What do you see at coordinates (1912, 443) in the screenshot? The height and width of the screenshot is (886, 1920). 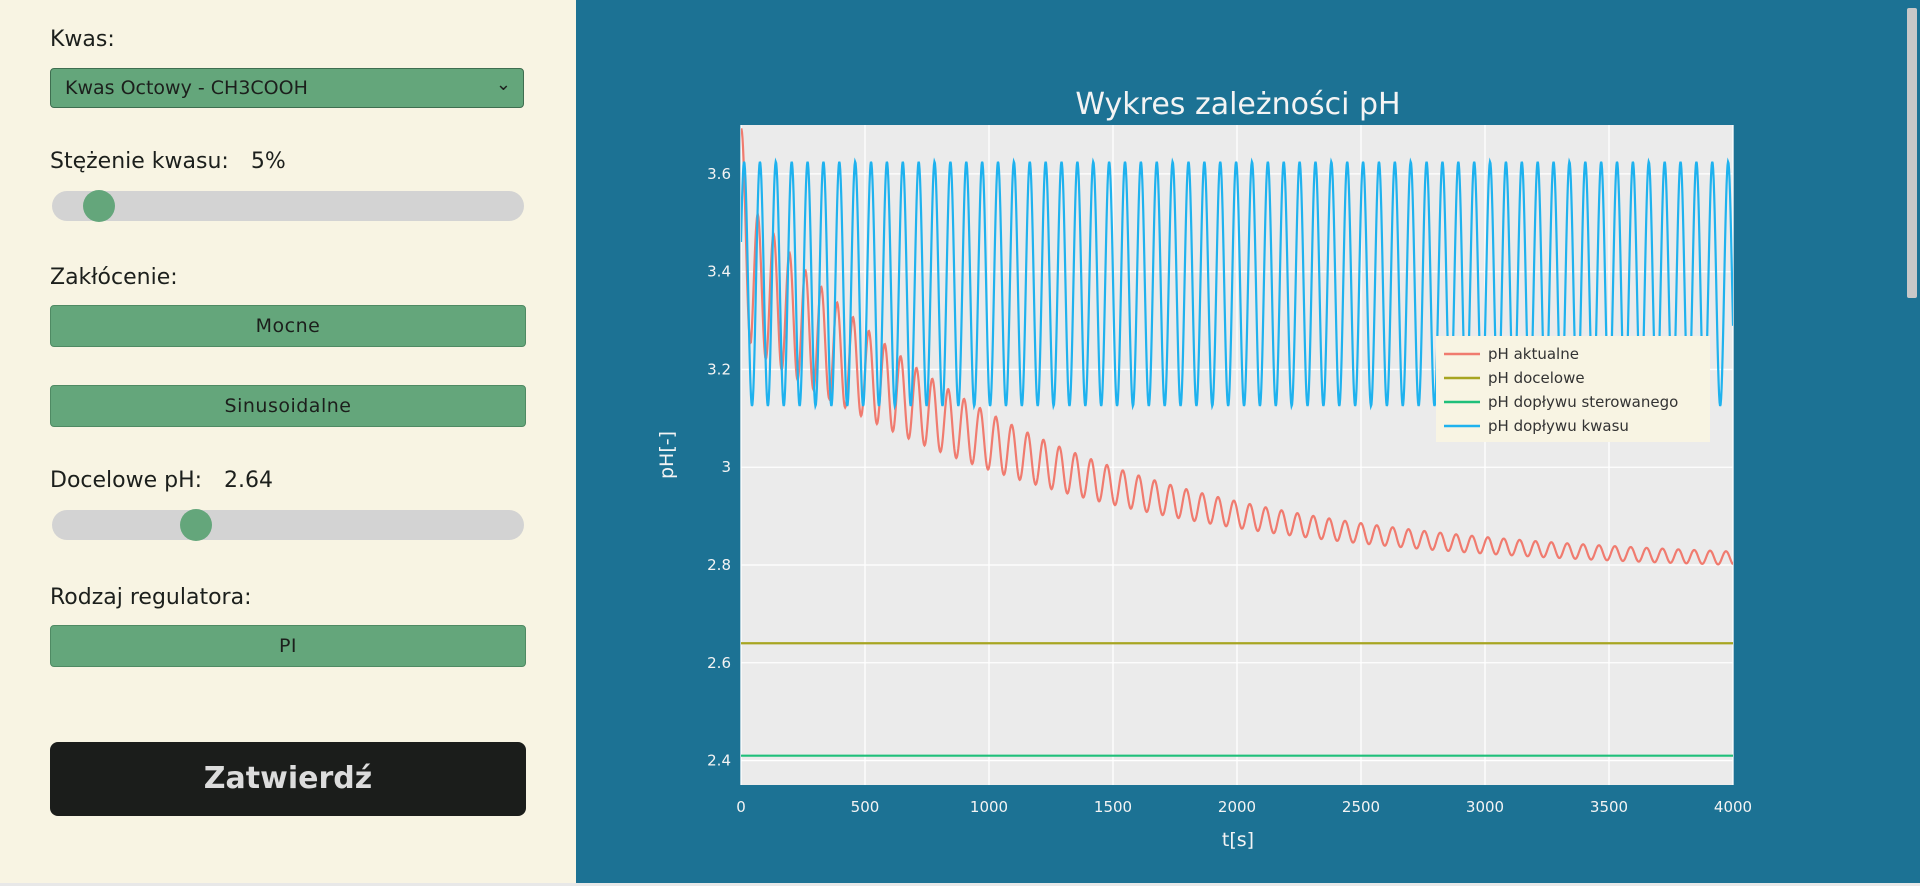 I see `scrollbar` at bounding box center [1912, 443].